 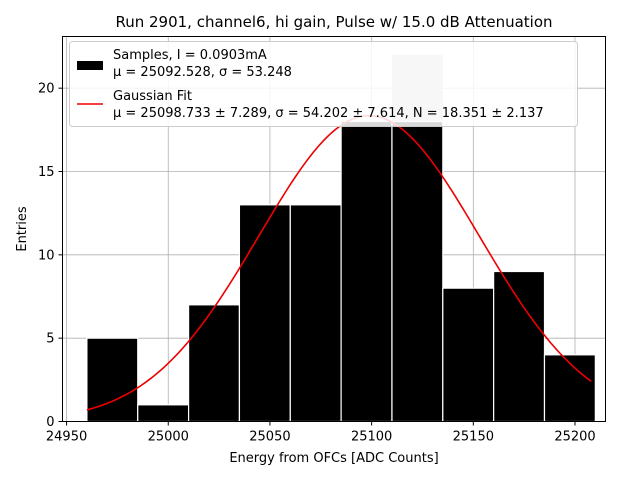 What do you see at coordinates (46, 172) in the screenshot?
I see `y-tick-label: 15` at bounding box center [46, 172].